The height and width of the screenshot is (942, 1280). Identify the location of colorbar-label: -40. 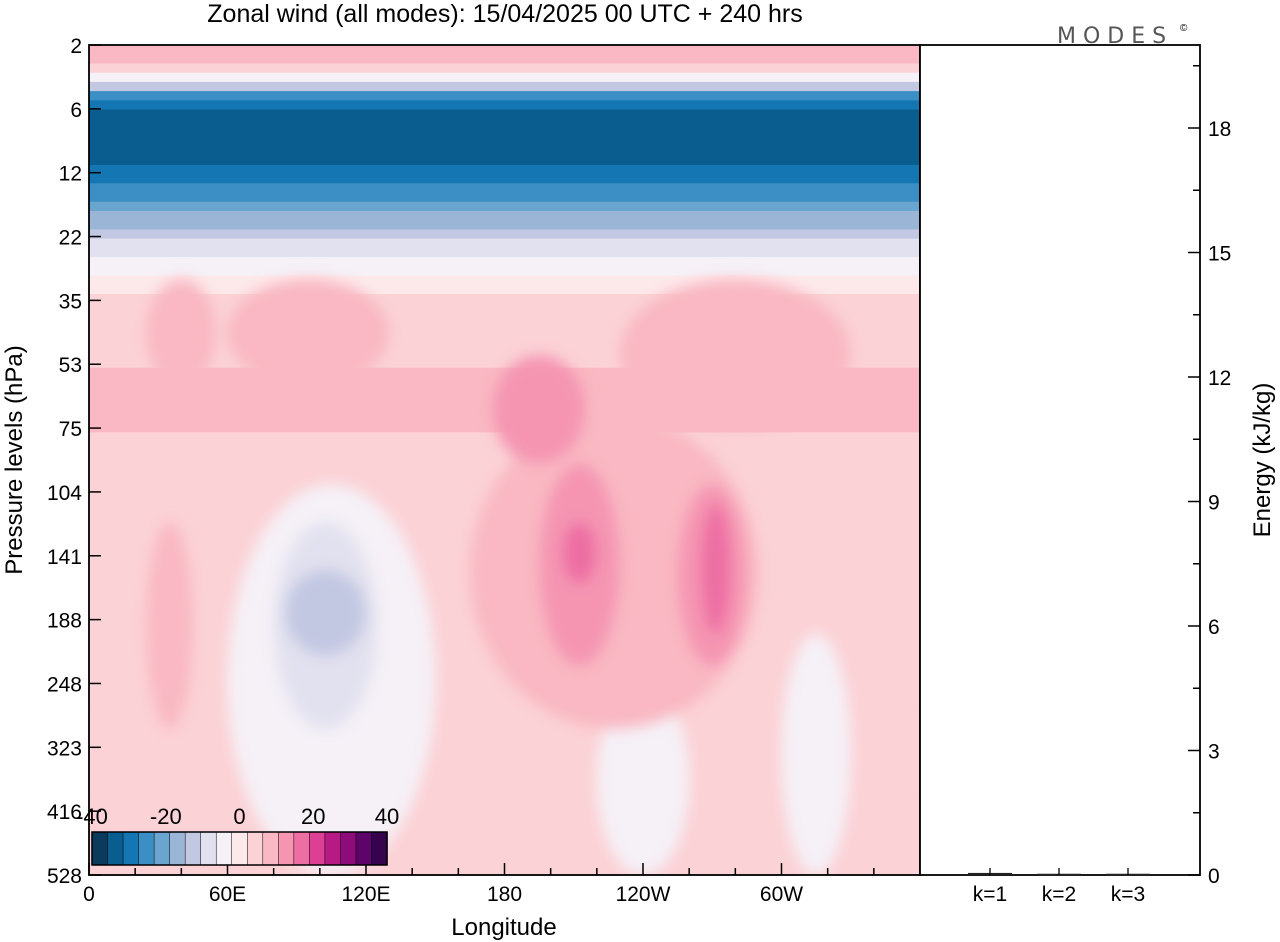
(92, 816).